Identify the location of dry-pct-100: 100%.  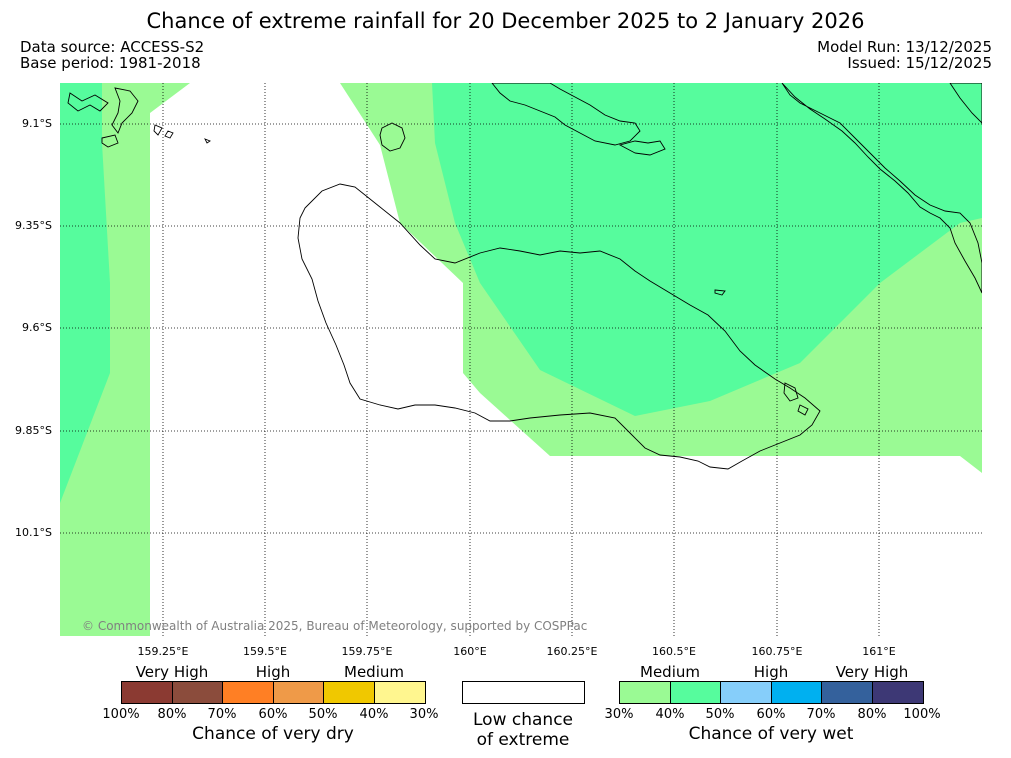
(121, 714).